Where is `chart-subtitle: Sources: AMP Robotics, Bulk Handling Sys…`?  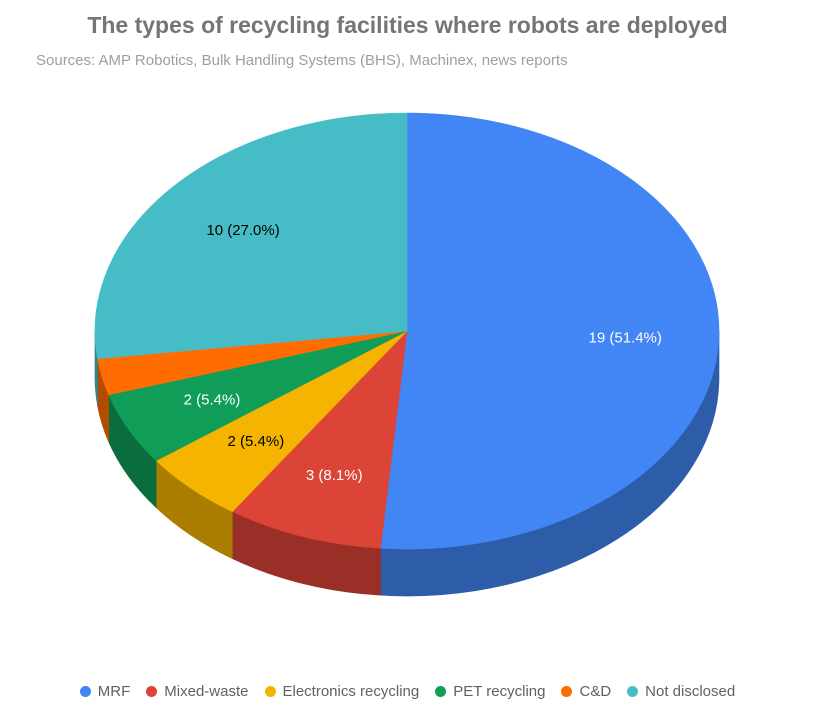 chart-subtitle: Sources: AMP Robotics, Bulk Handling Sys… is located at coordinates (302, 60).